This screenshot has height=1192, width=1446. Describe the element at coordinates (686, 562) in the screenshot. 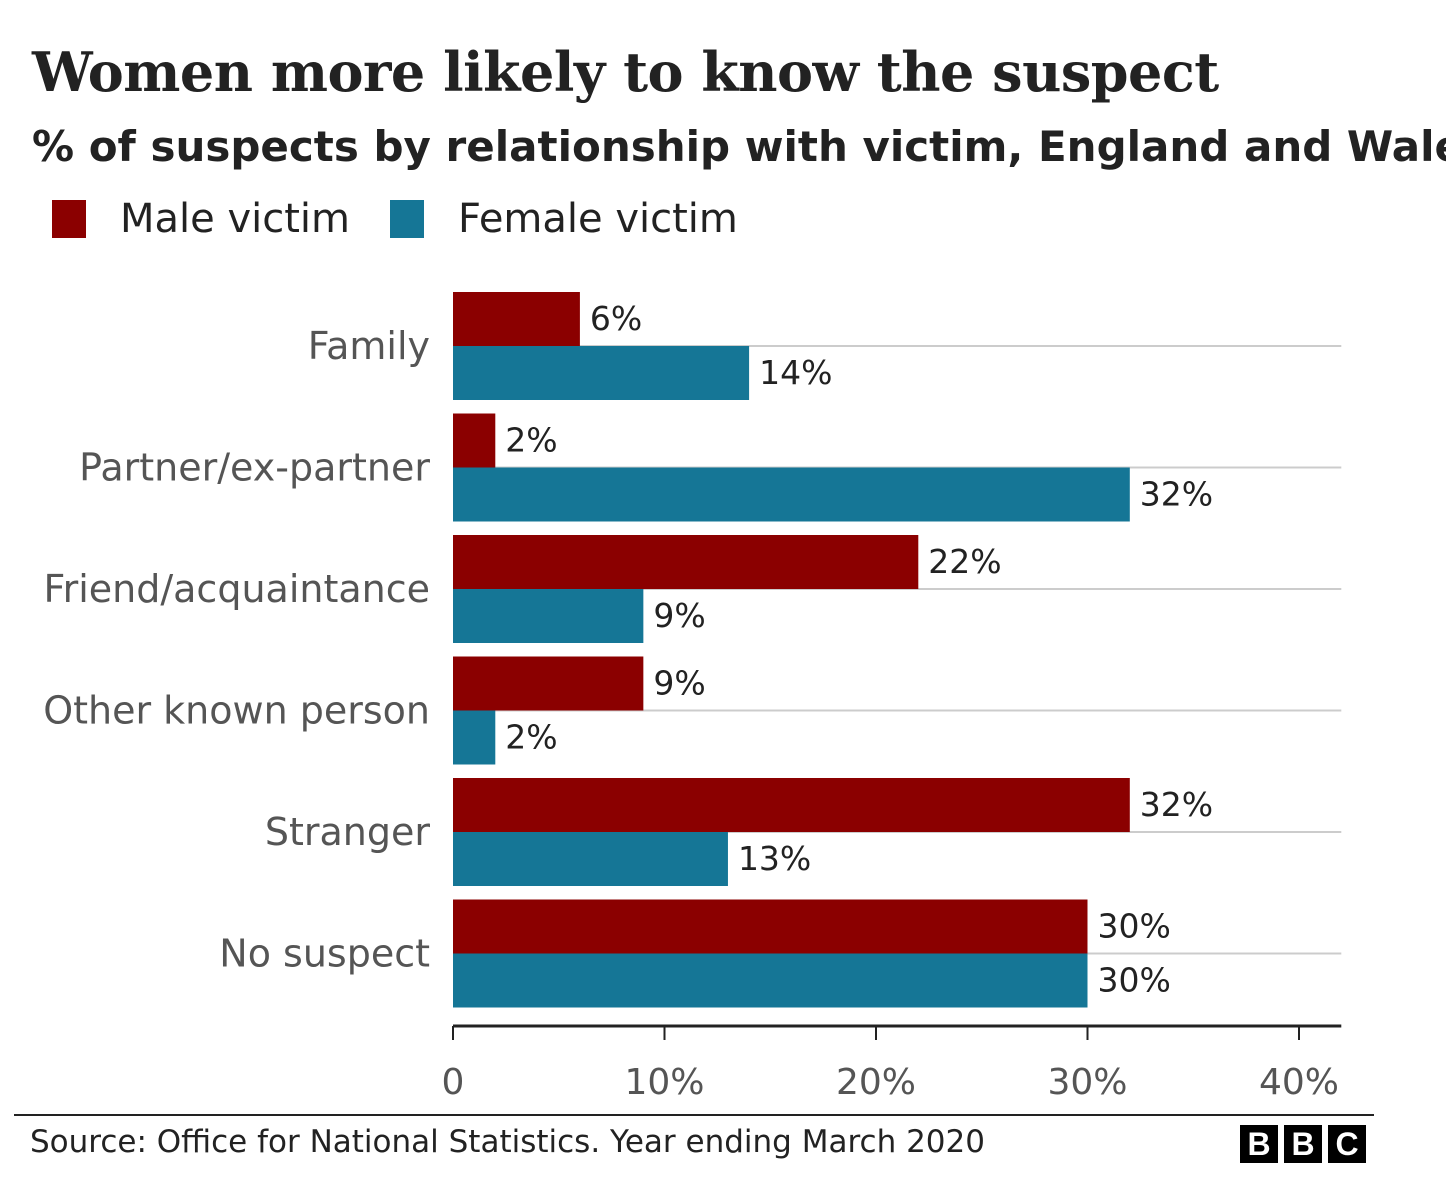

I see `bar-male-victim-friend-acquaintance` at that location.